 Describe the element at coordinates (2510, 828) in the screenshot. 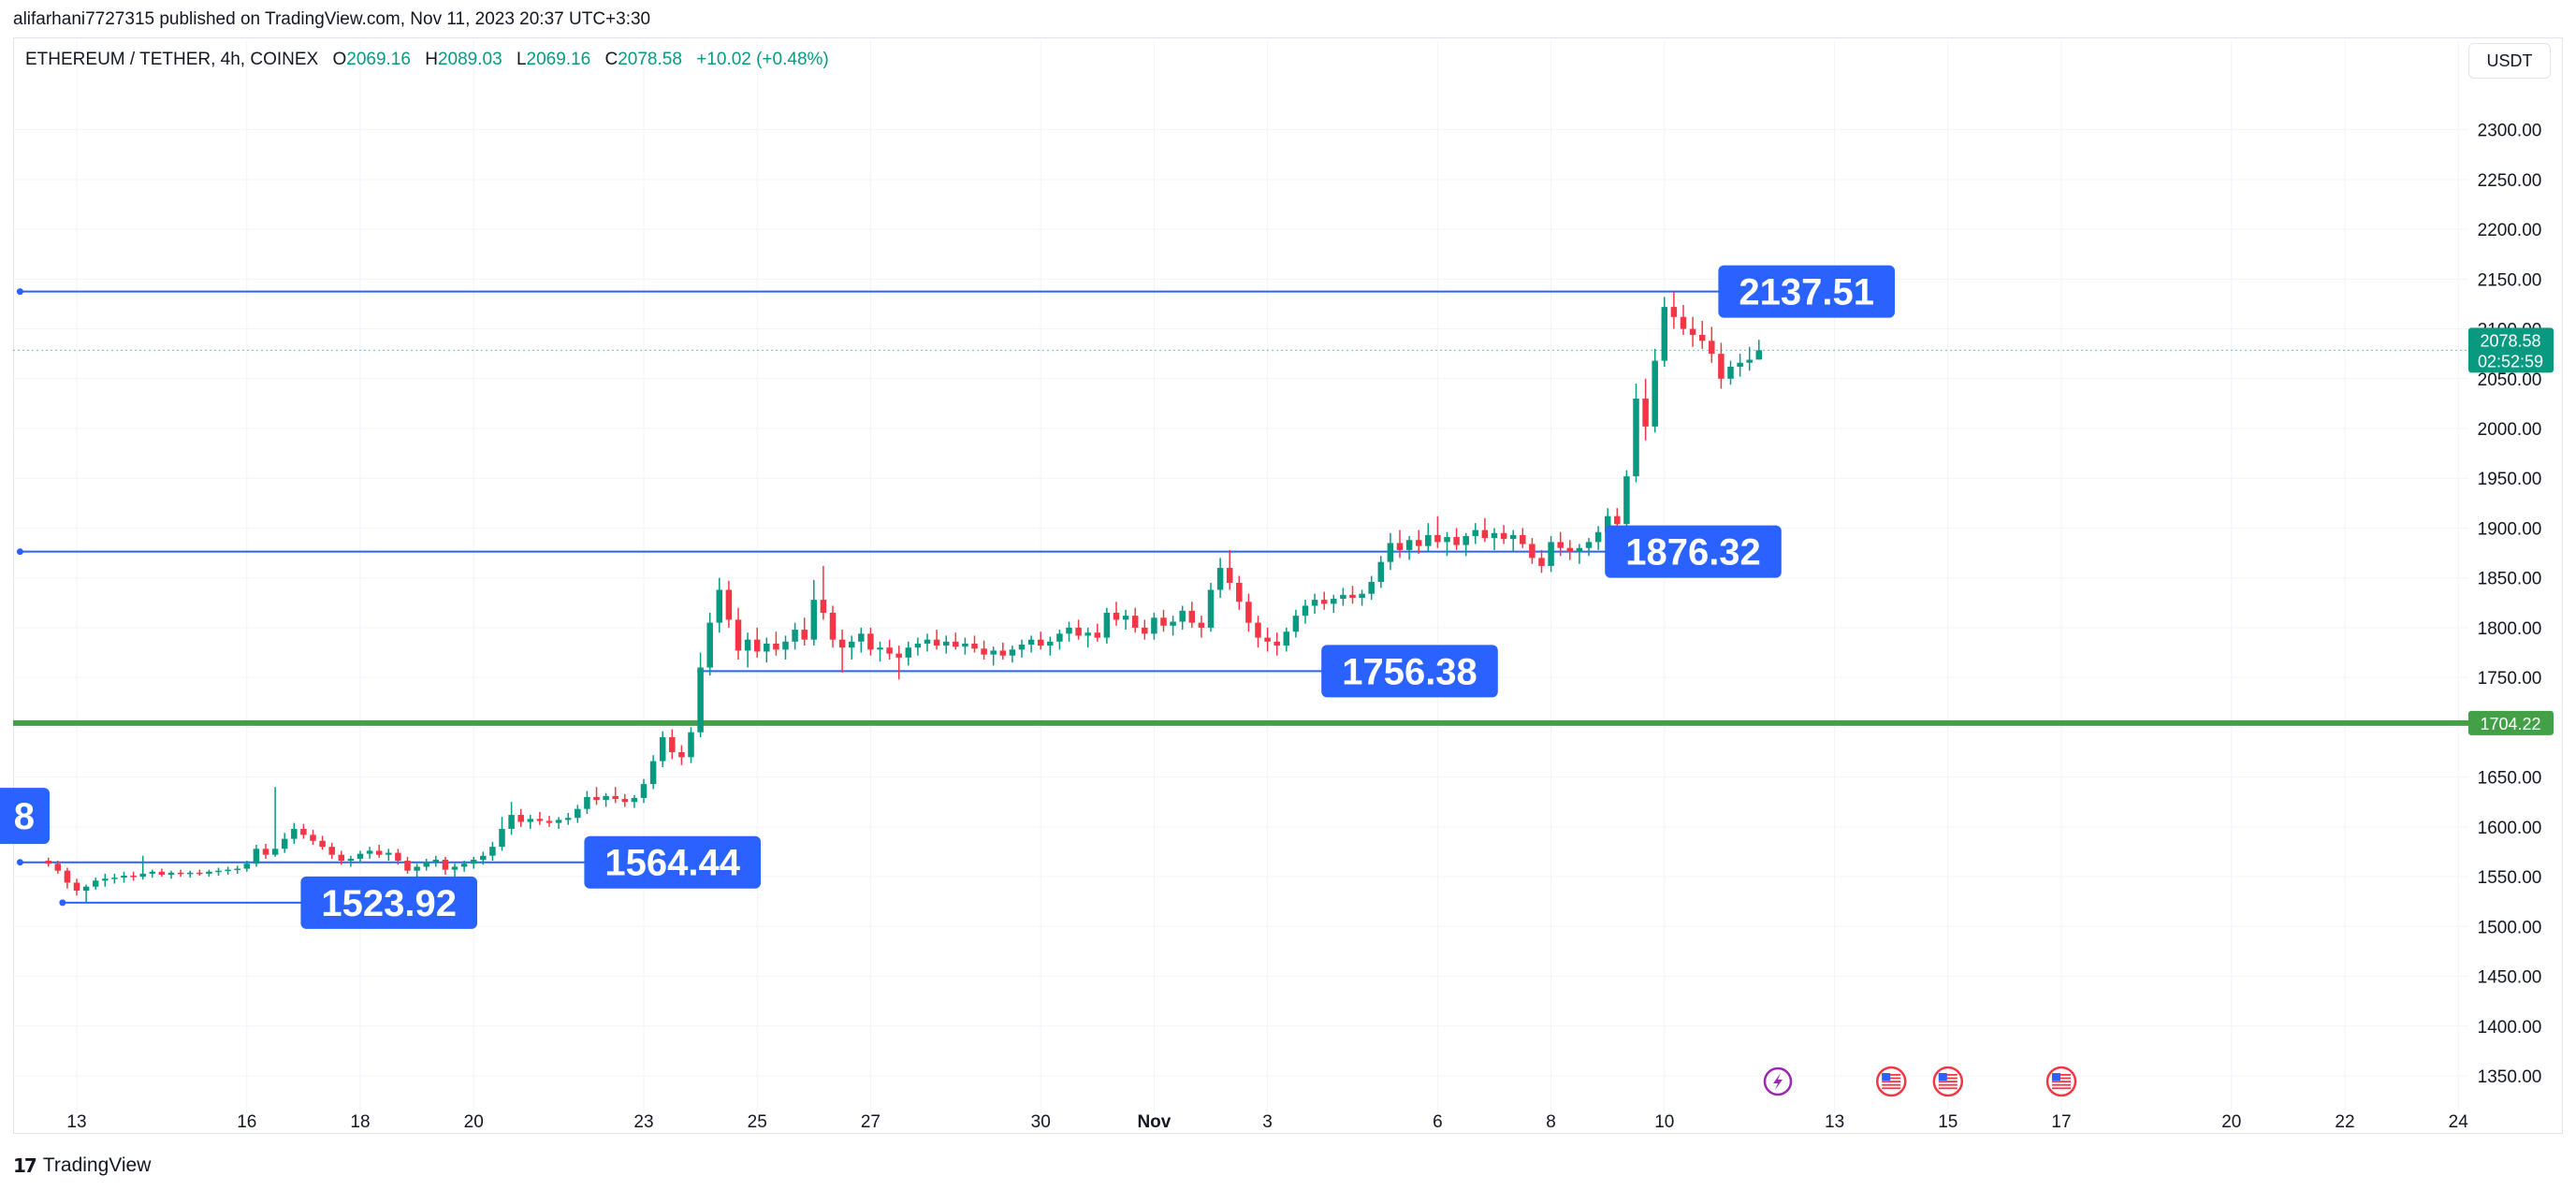

I see `y-tick-label: 1600.00` at that location.